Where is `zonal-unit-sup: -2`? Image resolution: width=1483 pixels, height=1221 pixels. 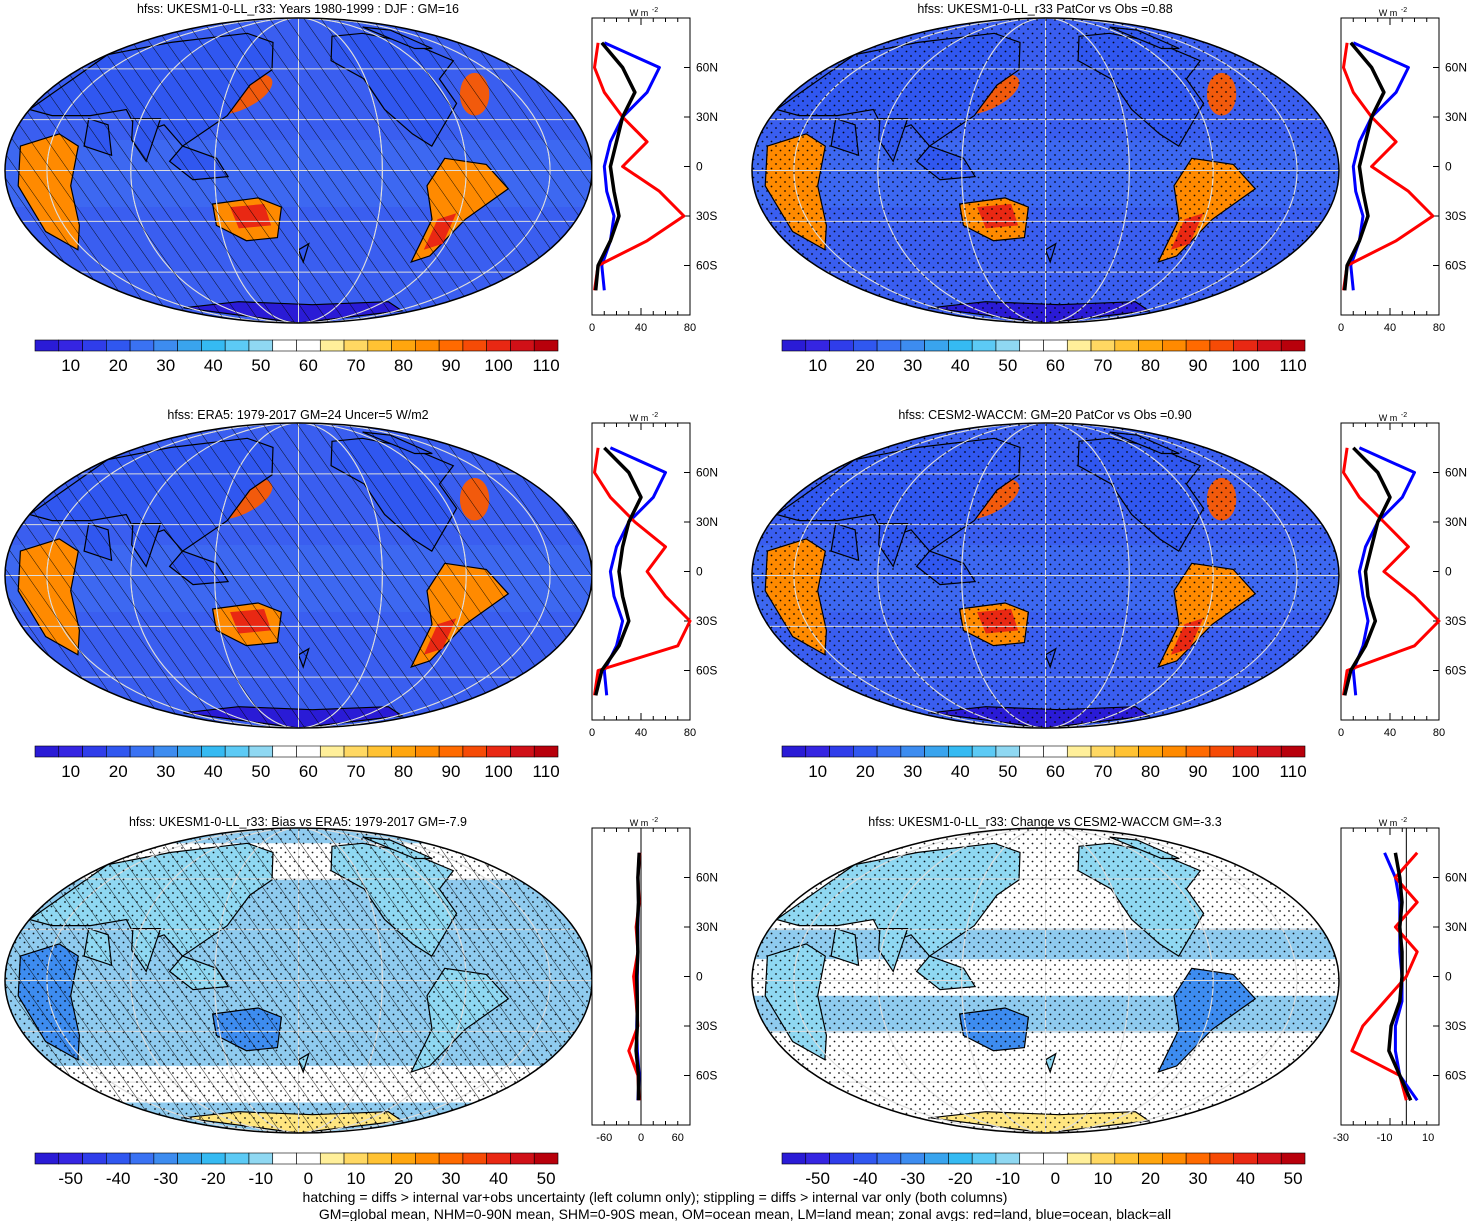 zonal-unit-sup: -2 is located at coordinates (655, 820).